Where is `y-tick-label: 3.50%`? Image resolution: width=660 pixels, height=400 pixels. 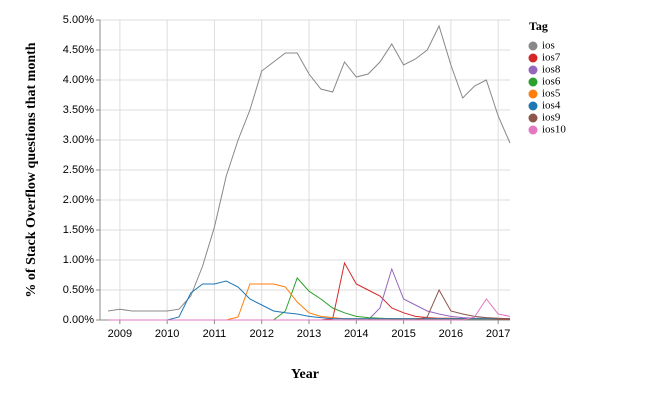 y-tick-label: 3.50% is located at coordinates (78, 110).